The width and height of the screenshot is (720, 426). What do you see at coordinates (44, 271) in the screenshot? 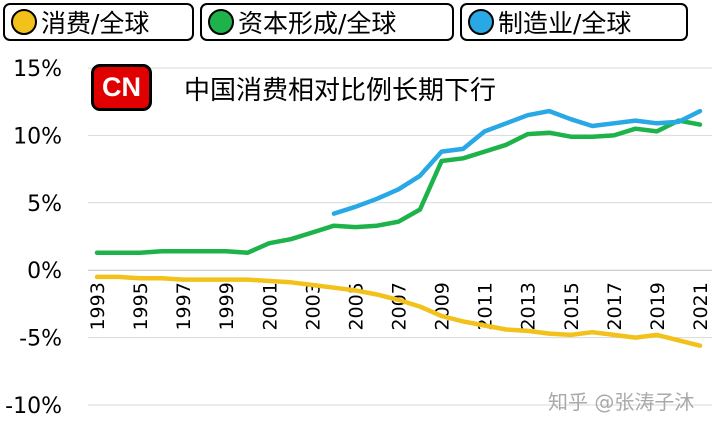
I see `y-tick-label: 0%` at bounding box center [44, 271].